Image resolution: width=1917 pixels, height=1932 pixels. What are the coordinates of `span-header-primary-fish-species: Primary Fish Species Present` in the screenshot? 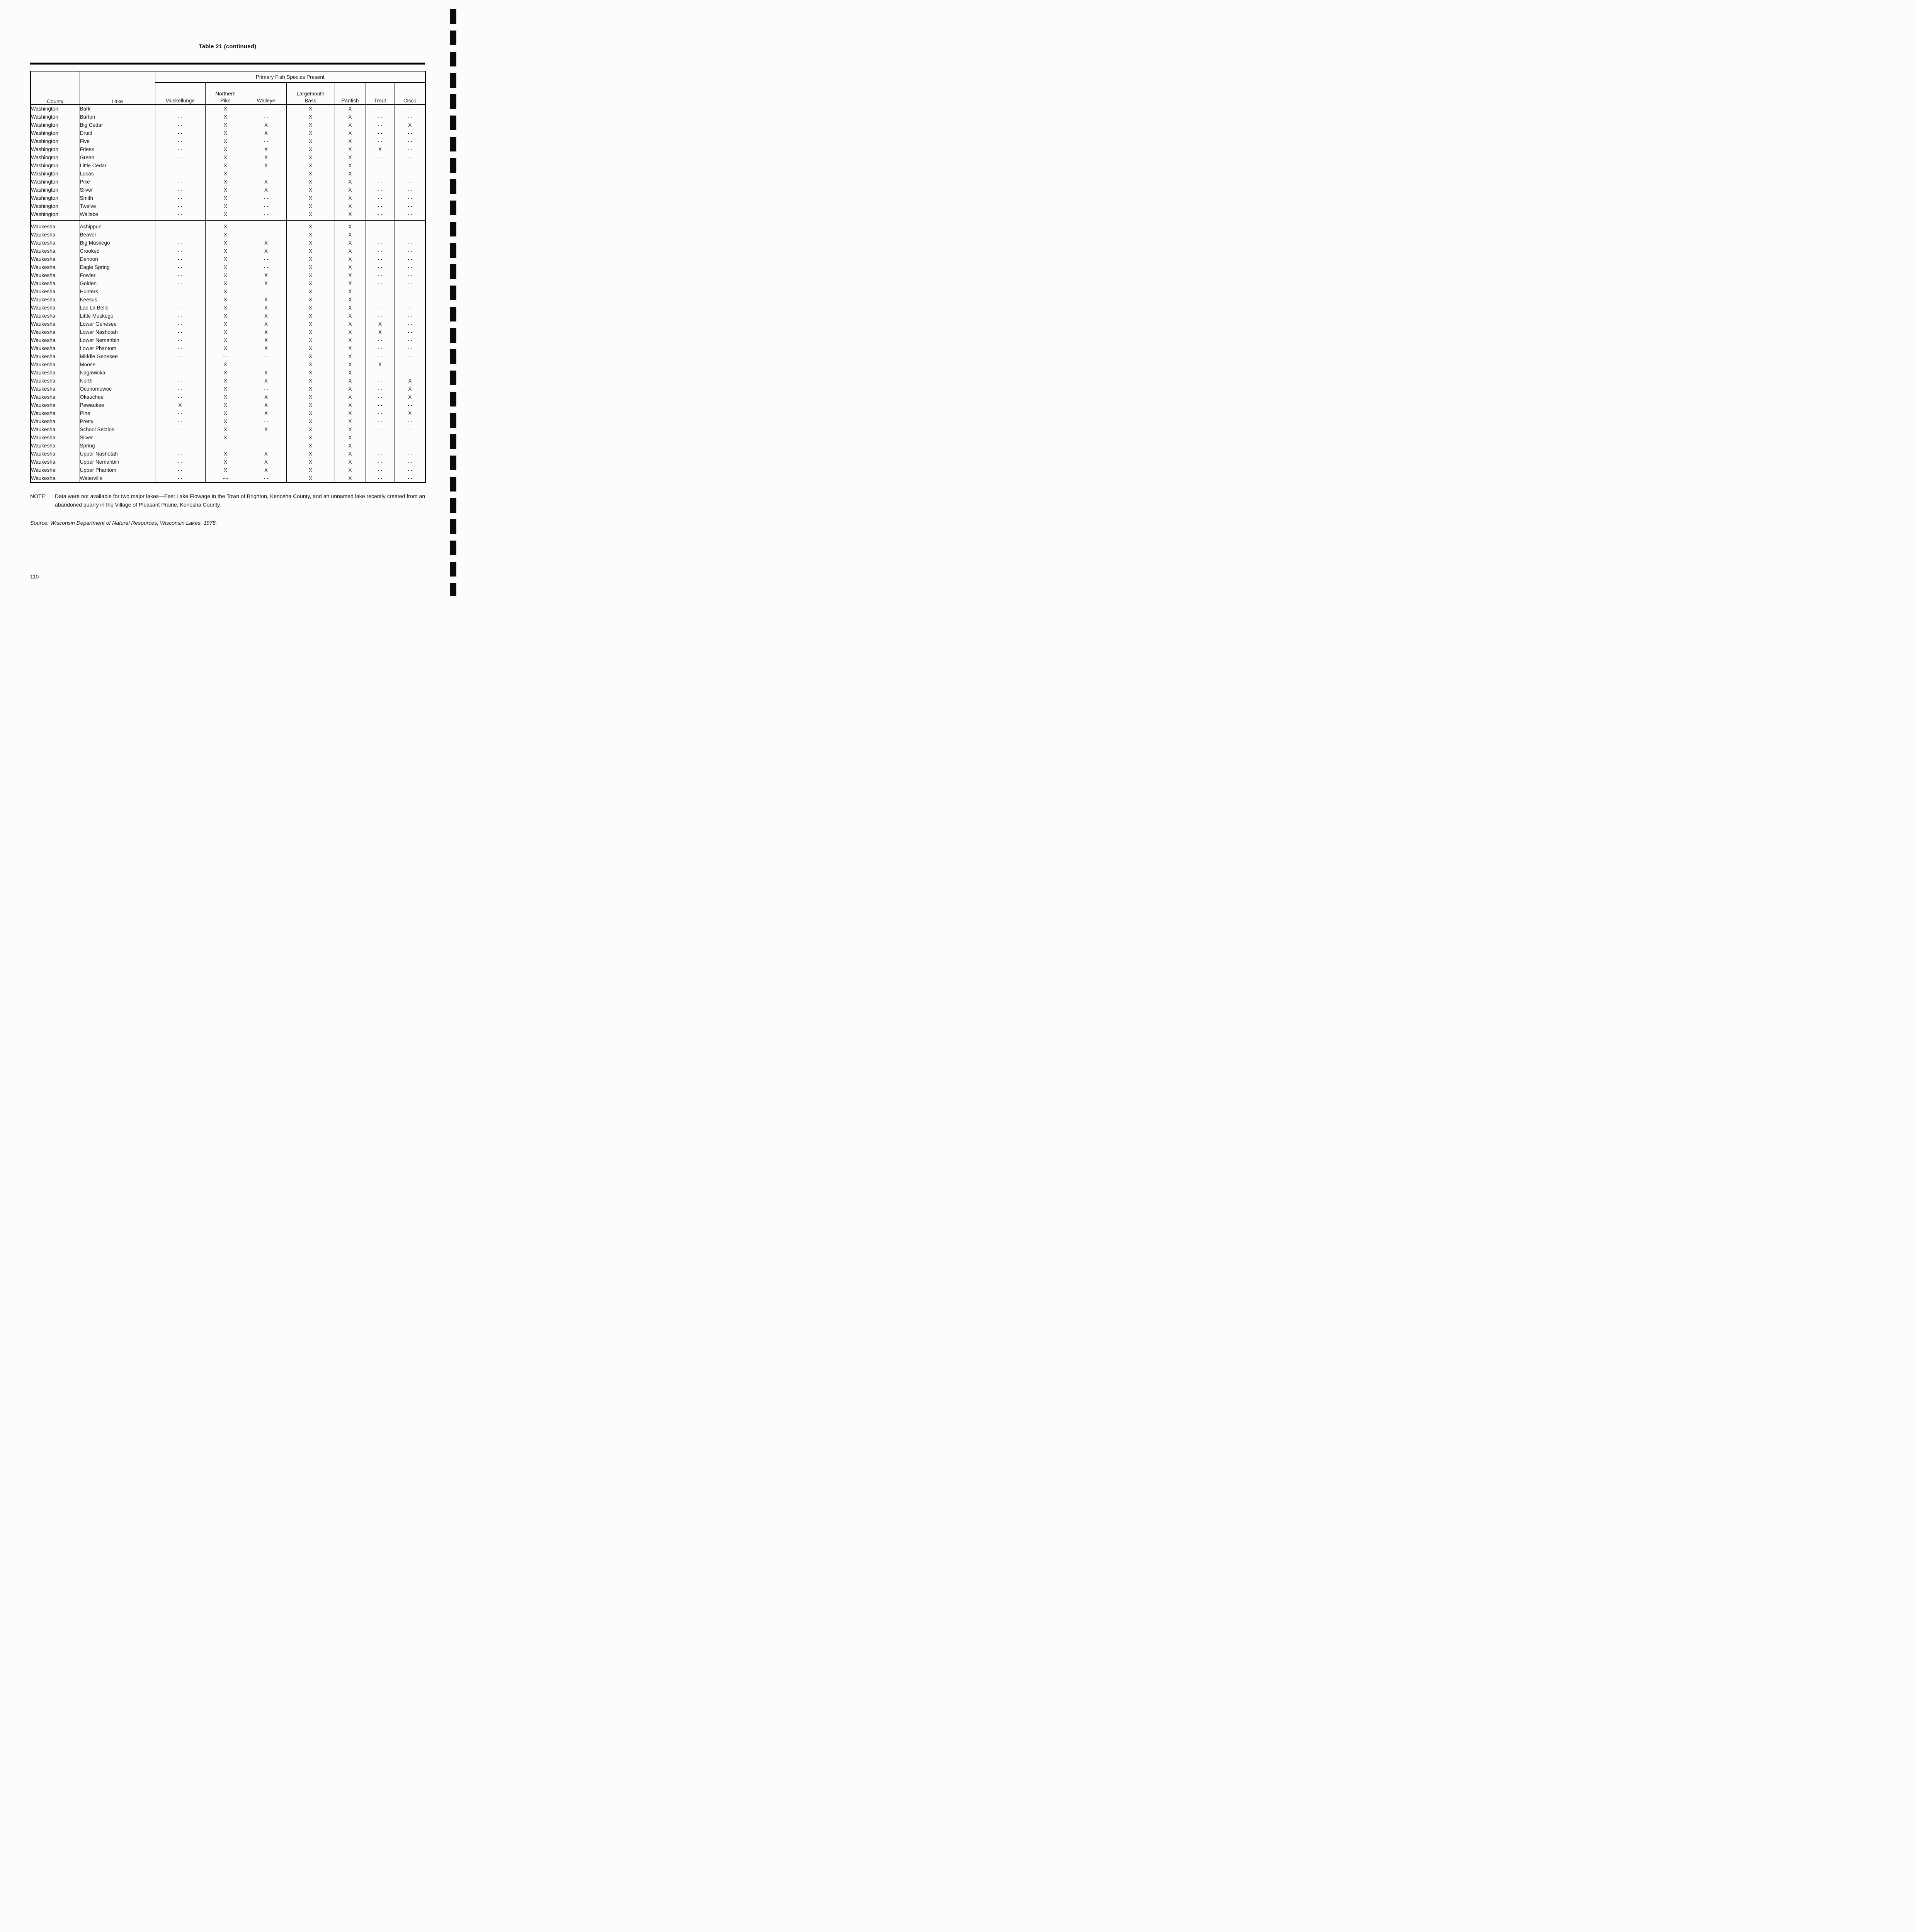 It's located at (290, 77).